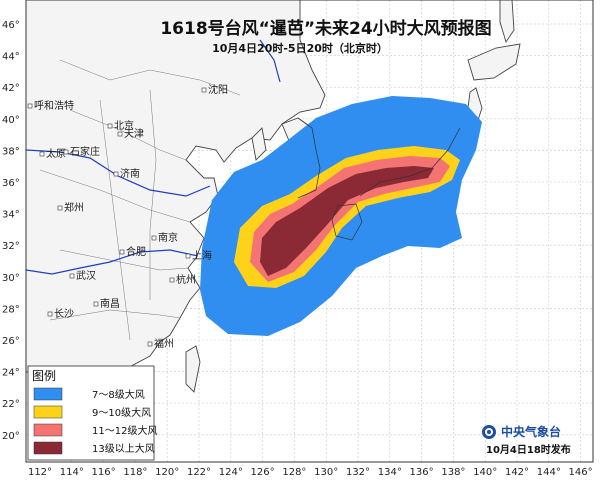 The height and width of the screenshot is (482, 600). Describe the element at coordinates (11, 341) in the screenshot. I see `latitude-tick-label: 26°` at that location.